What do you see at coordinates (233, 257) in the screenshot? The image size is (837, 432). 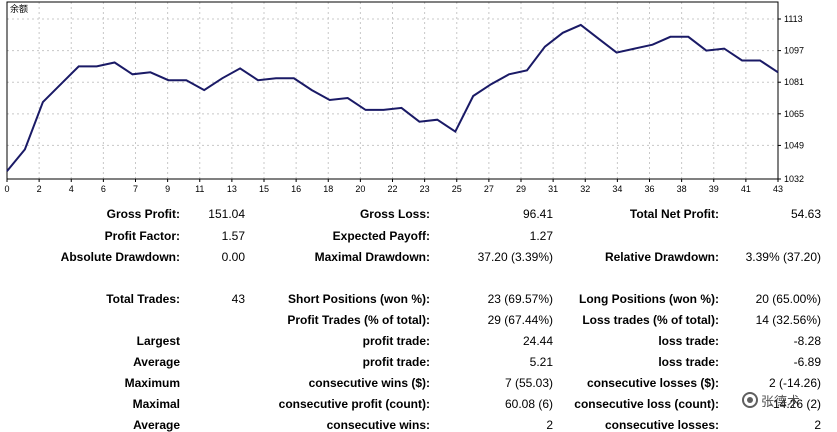 I see `report-value: 0.00` at bounding box center [233, 257].